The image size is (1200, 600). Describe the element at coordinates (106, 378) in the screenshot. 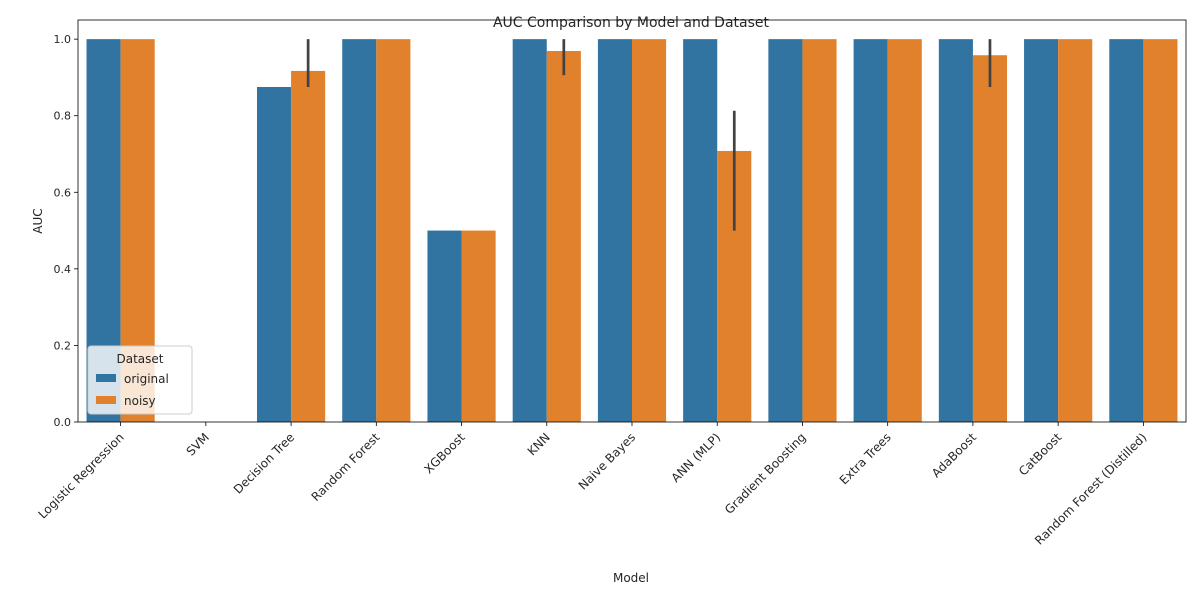

I see `legend-swatch-original` at that location.